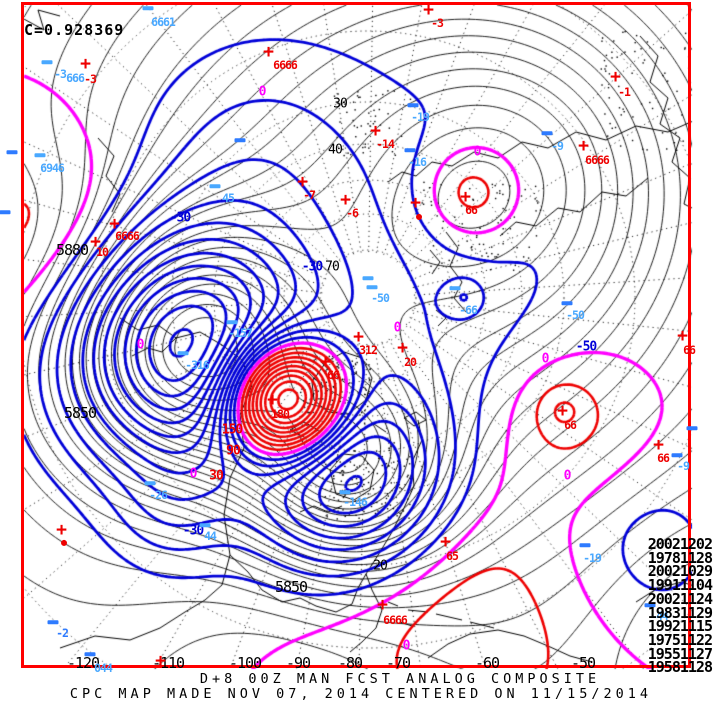 The width and height of the screenshot is (715, 715). What do you see at coordinates (72, 250) in the screenshot?
I see `height-label: 5880` at bounding box center [72, 250].